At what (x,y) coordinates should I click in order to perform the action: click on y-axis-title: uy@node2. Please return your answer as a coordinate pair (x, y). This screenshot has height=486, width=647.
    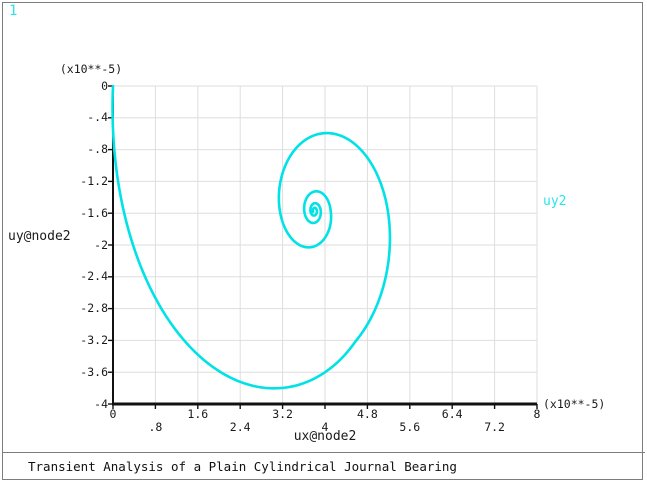
    Looking at the image, I should click on (39, 236).